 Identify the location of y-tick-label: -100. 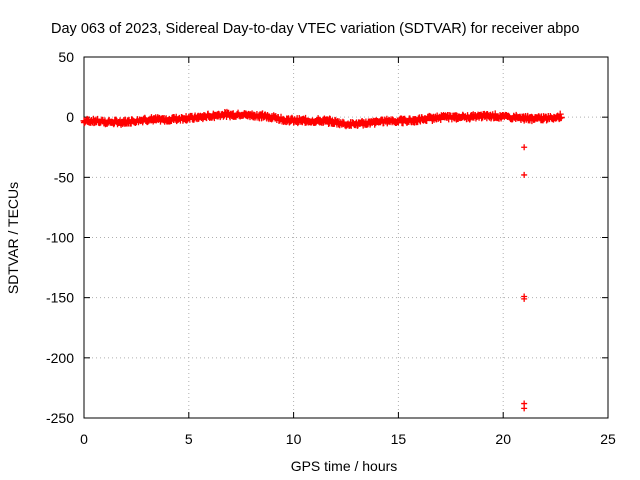
(60, 238).